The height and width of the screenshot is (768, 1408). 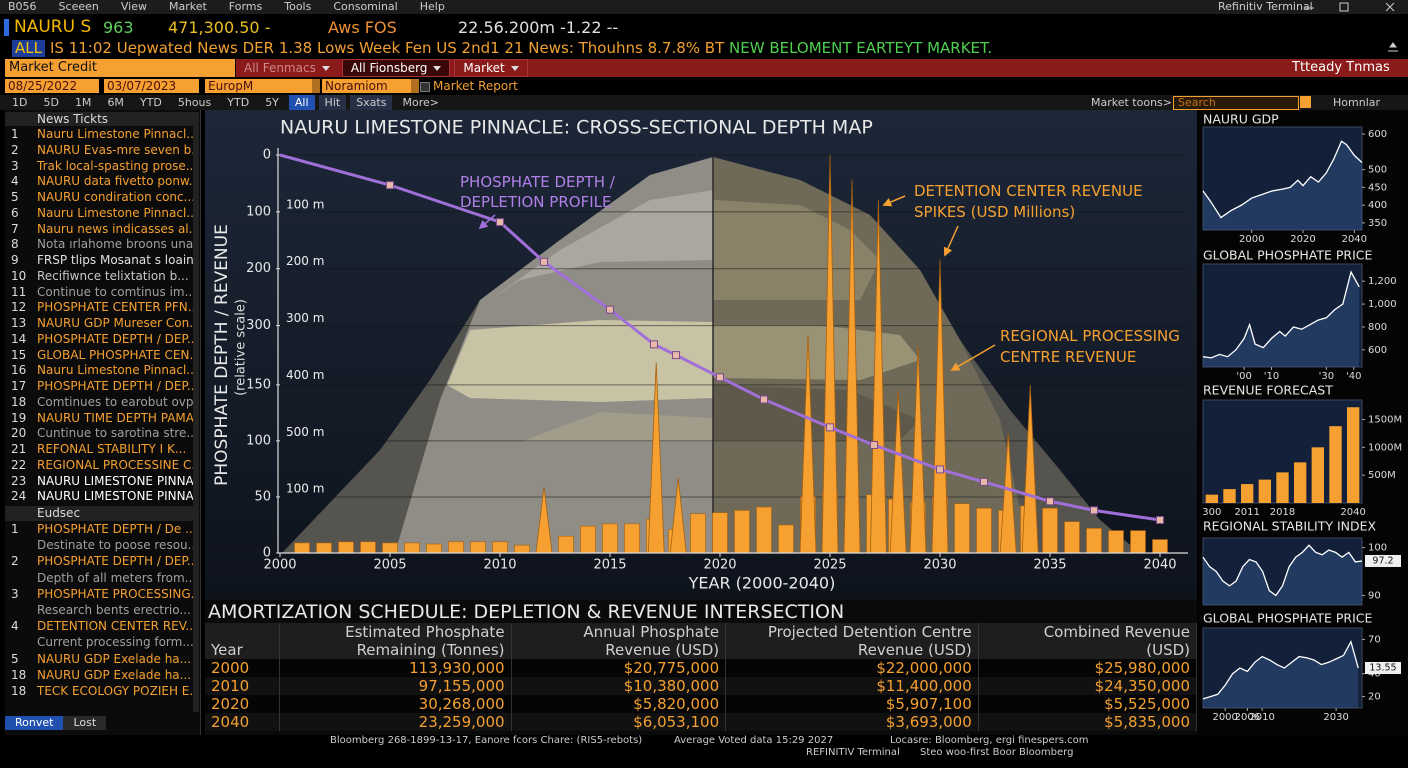 What do you see at coordinates (1357, 102) in the screenshot?
I see `user: Homnlar` at bounding box center [1357, 102].